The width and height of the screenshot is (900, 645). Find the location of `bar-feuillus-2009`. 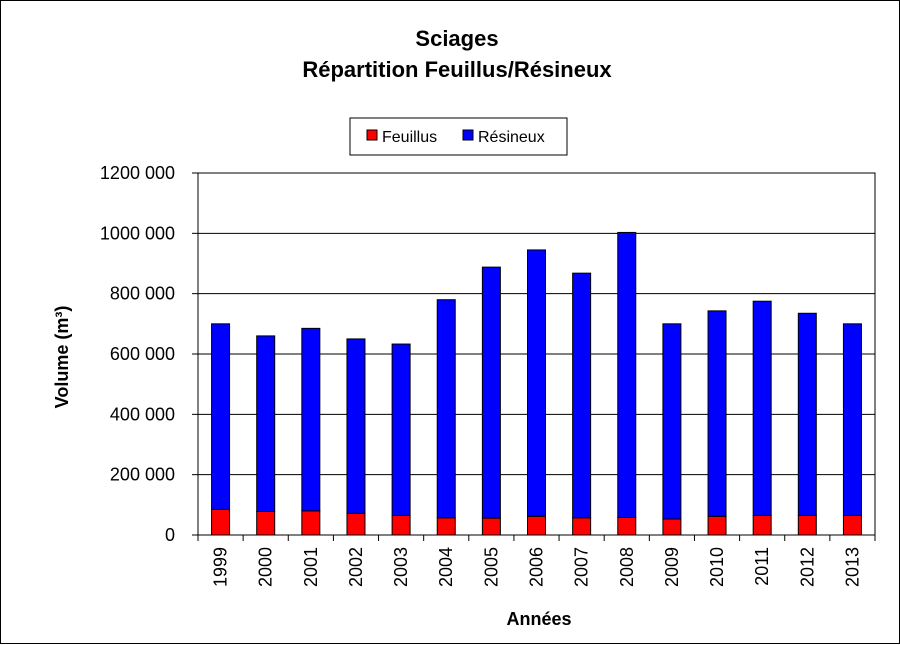

bar-feuillus-2009 is located at coordinates (672, 527).